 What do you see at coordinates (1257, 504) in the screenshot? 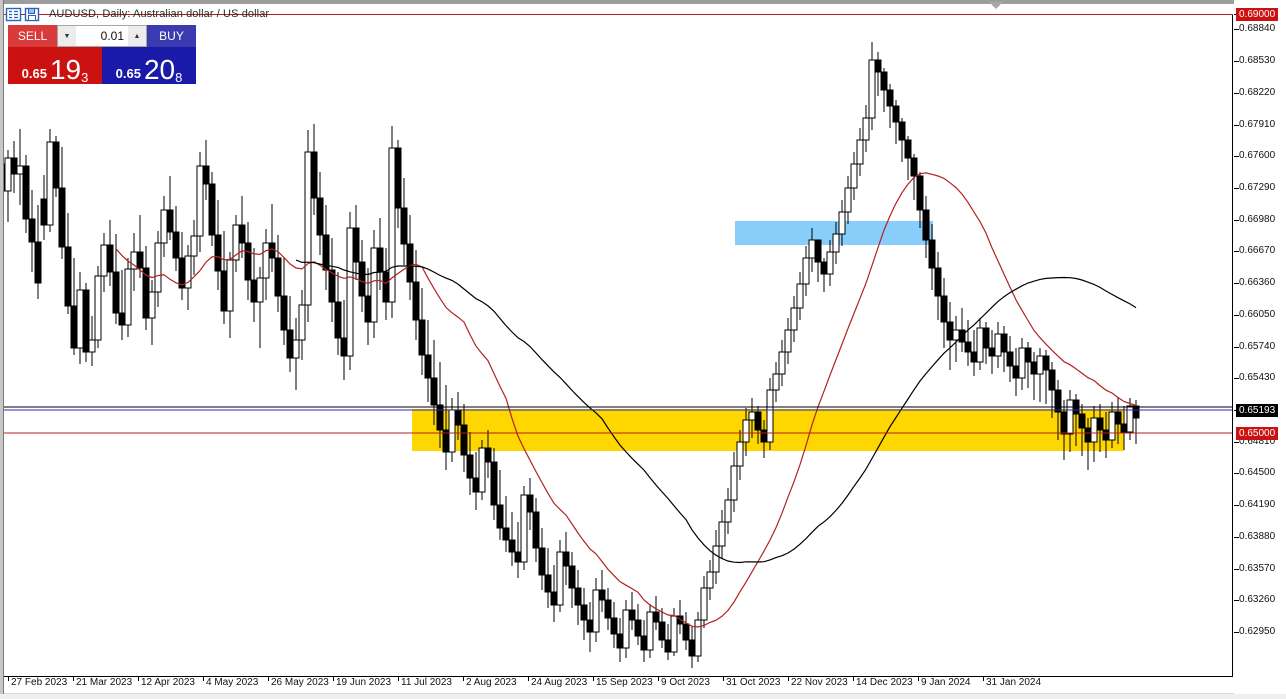
I see `price-tick-label: 0.64190` at bounding box center [1257, 504].